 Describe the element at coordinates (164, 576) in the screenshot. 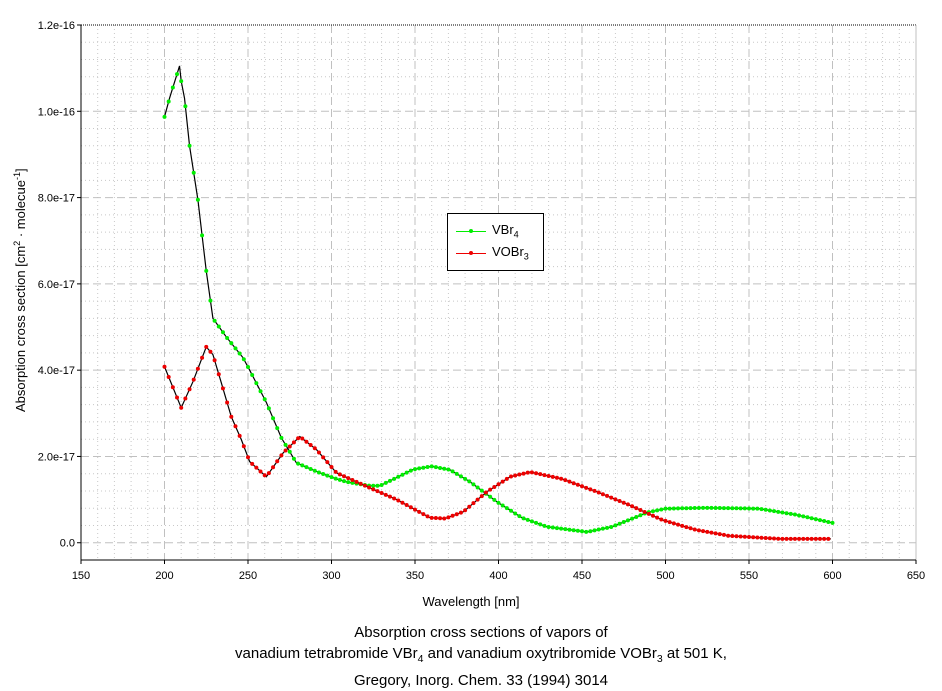

I see `x-tick-label: 200` at that location.